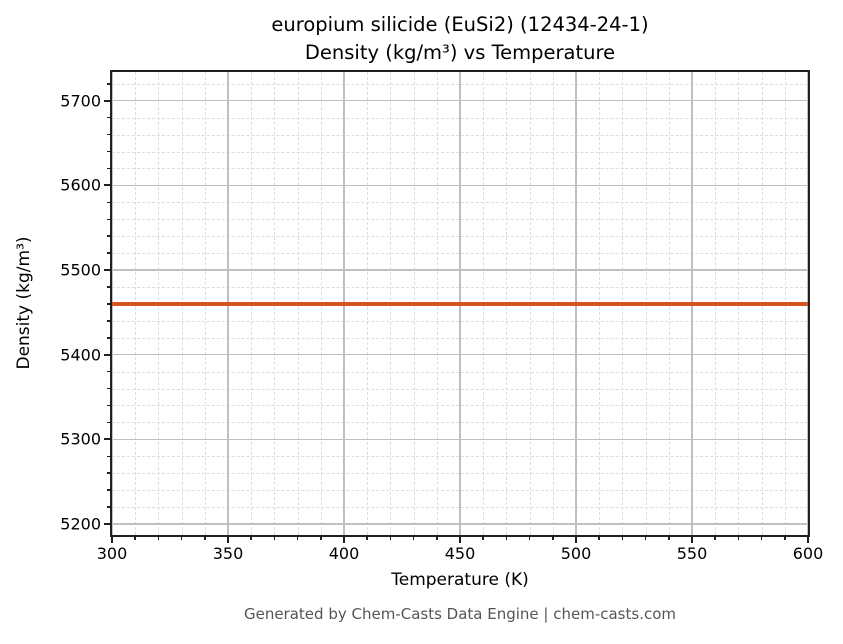 The image size is (843, 644). I want to click on x-tick-label: 450, so click(460, 553).